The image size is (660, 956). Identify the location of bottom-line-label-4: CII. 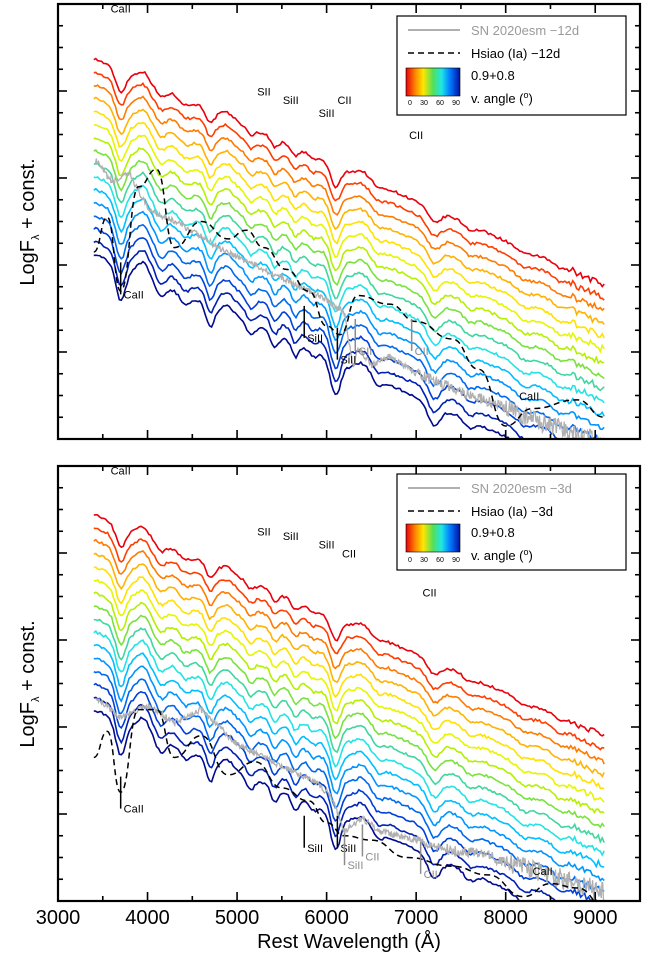
(349, 554).